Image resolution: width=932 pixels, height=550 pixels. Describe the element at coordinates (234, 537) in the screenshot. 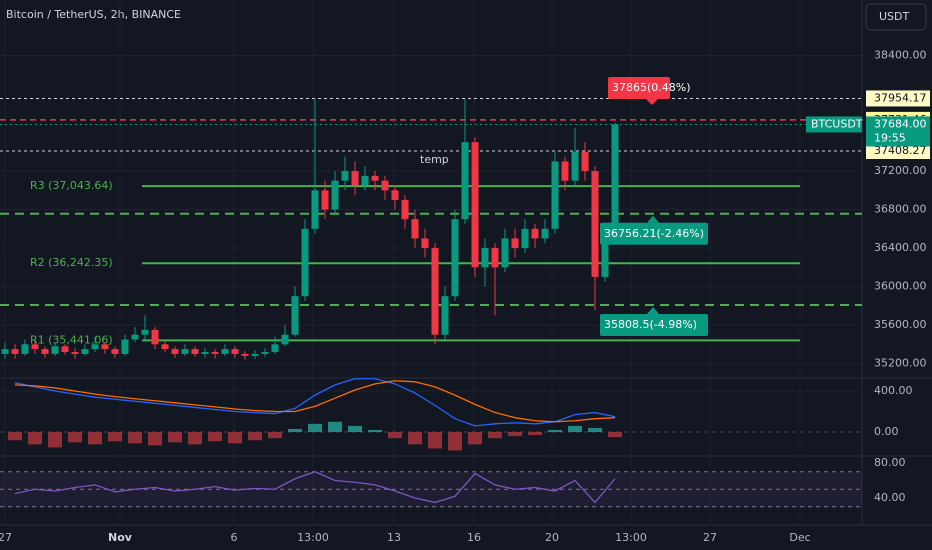

I see `x-tick-label: 6` at that location.